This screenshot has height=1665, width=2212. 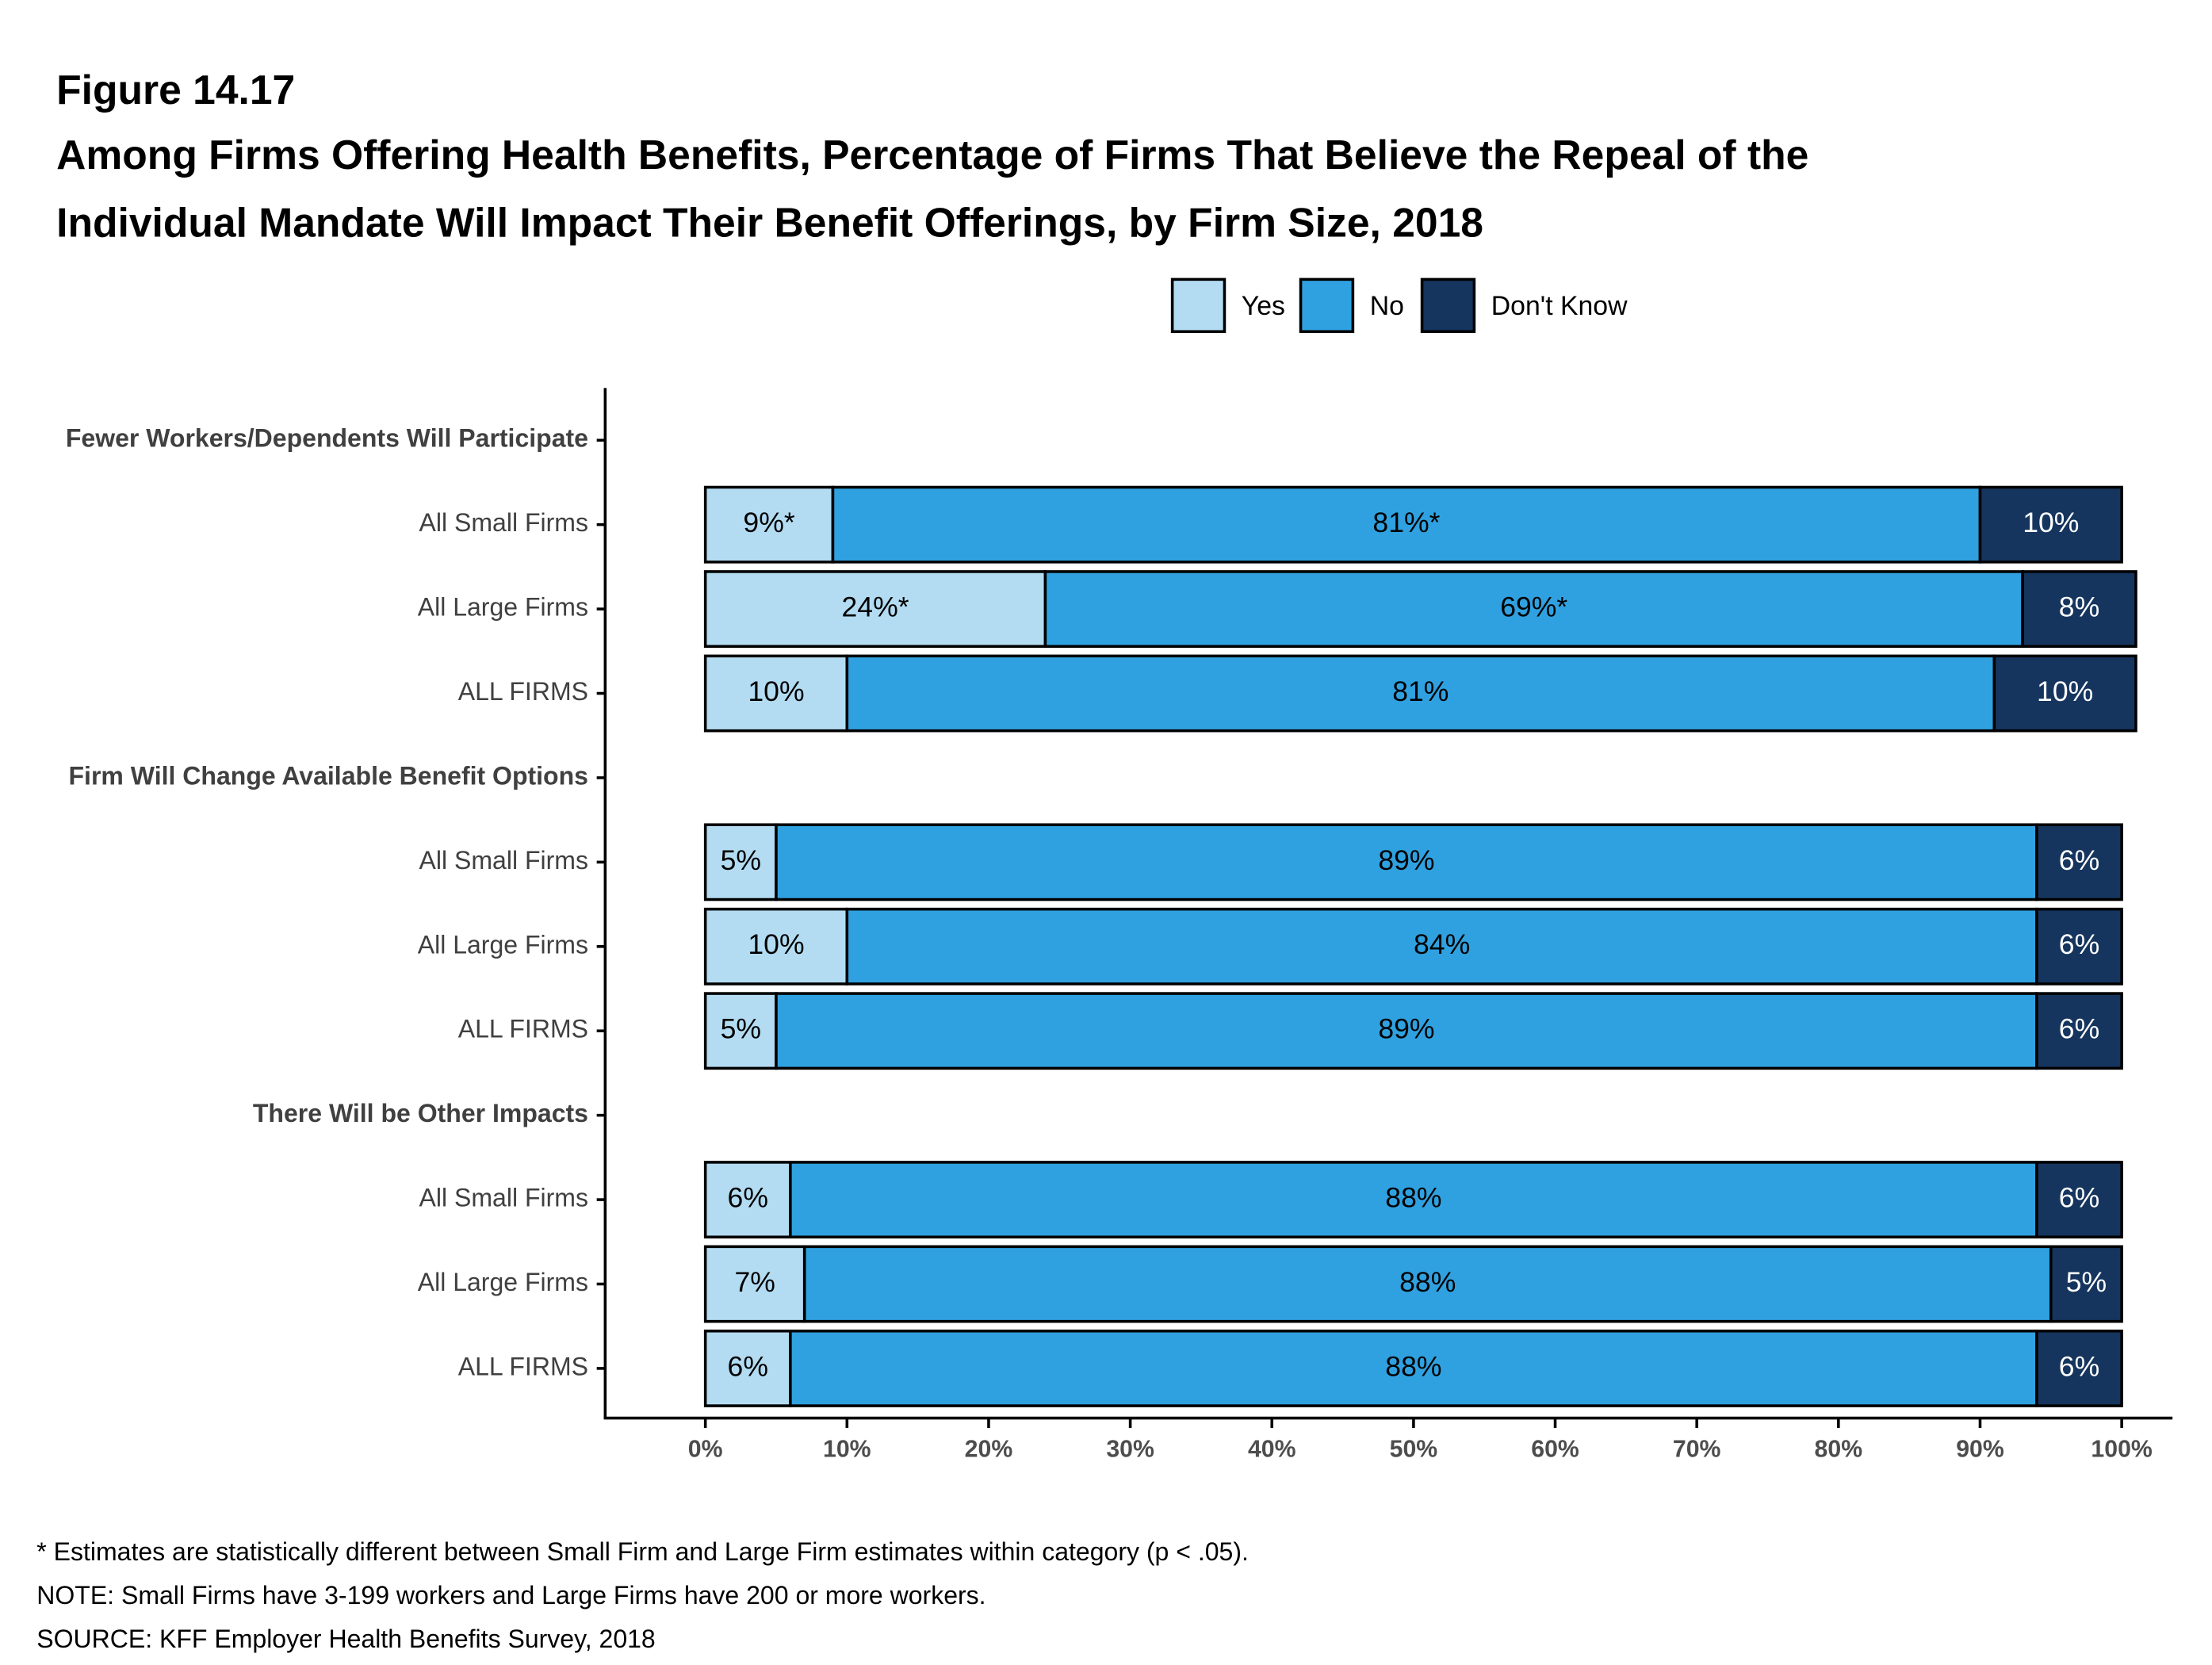 I want to click on x-tick-label: 70%, so click(x=1697, y=1449).